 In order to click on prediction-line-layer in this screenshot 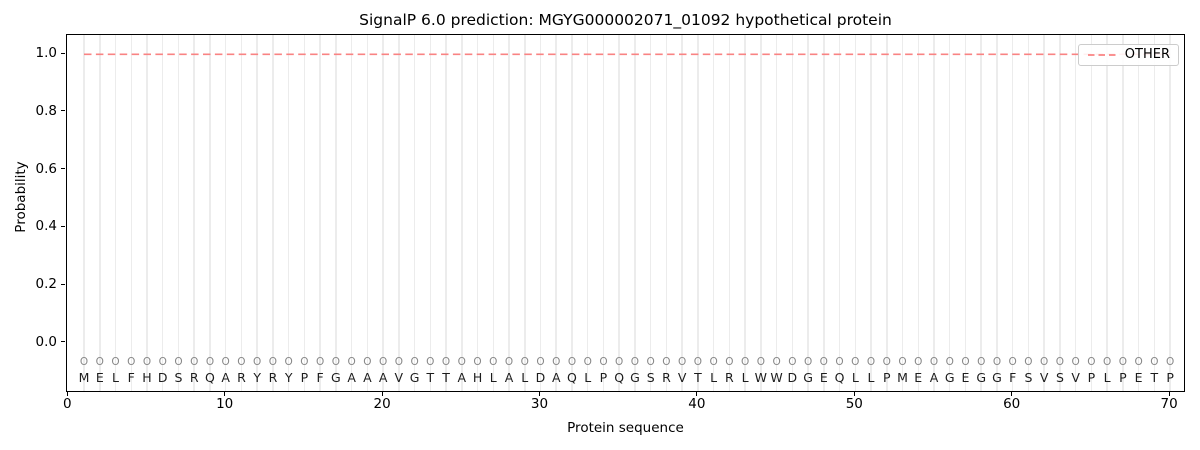, I will do `click(627, 54)`.